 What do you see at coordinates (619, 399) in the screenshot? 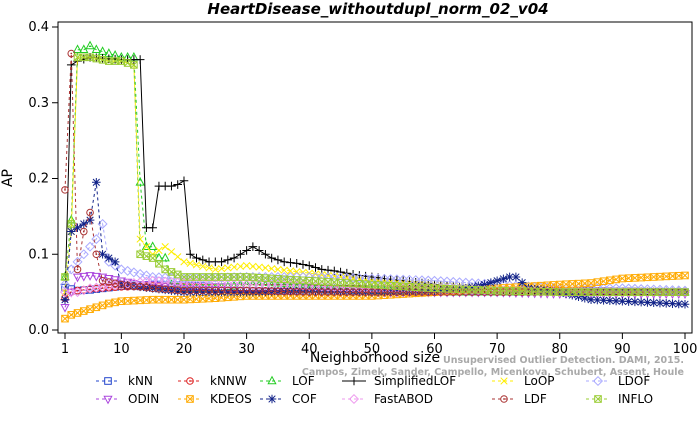
I see `legend-item-inflo: INFLO` at bounding box center [619, 399].